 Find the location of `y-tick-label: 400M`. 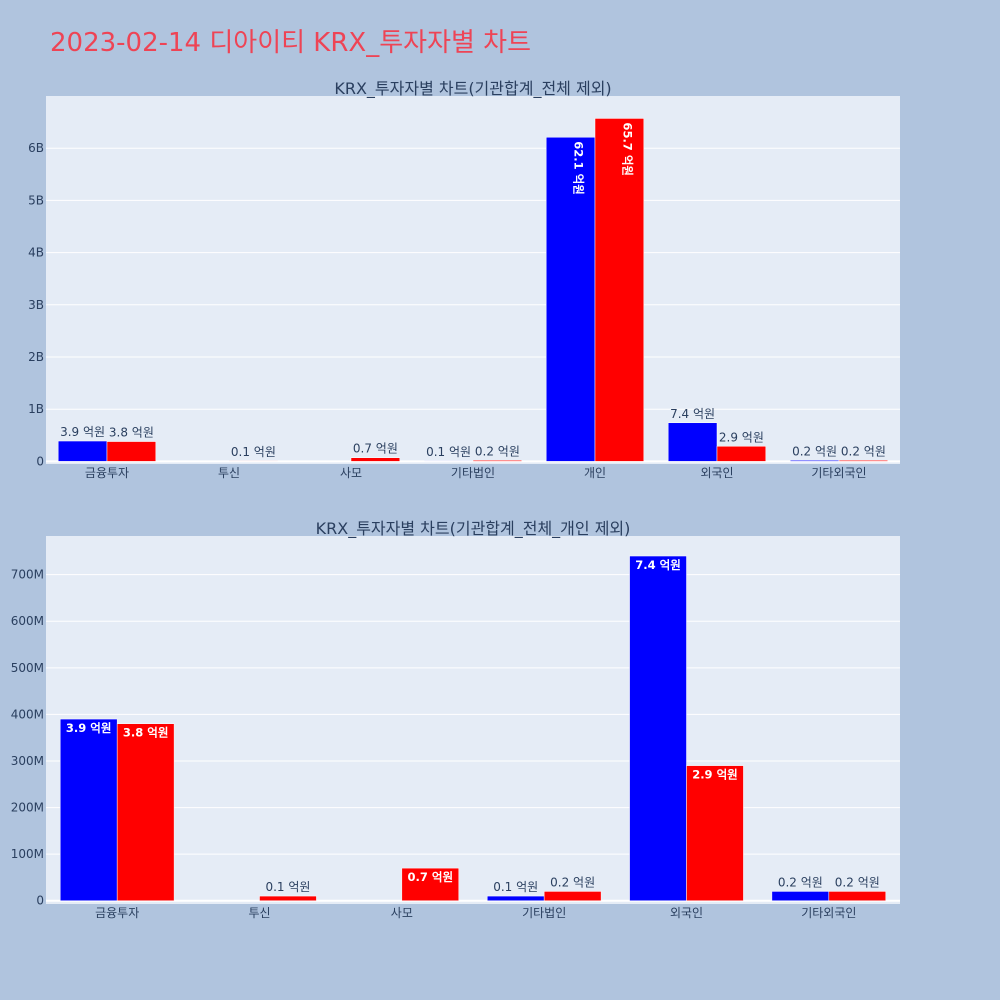

y-tick-label: 400M is located at coordinates (27, 714).